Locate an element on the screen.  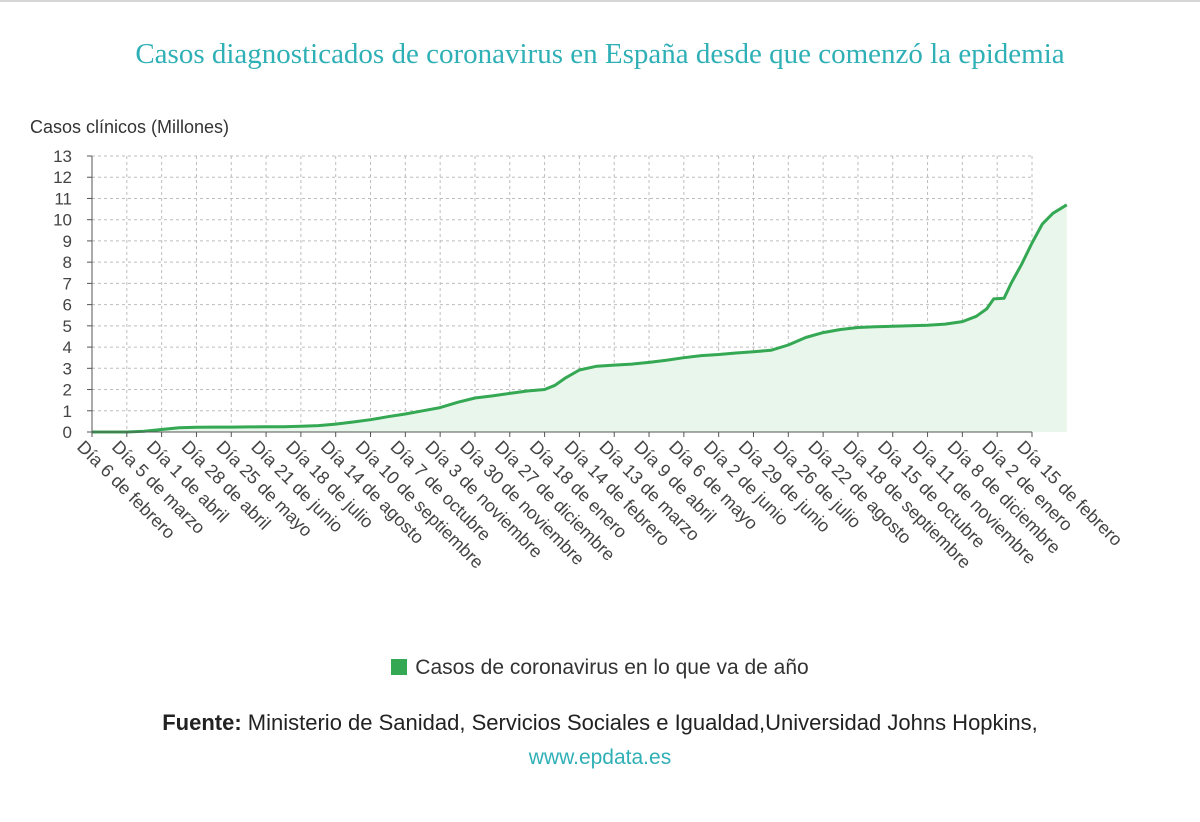
source-link: www.epdata.es is located at coordinates (600, 757).